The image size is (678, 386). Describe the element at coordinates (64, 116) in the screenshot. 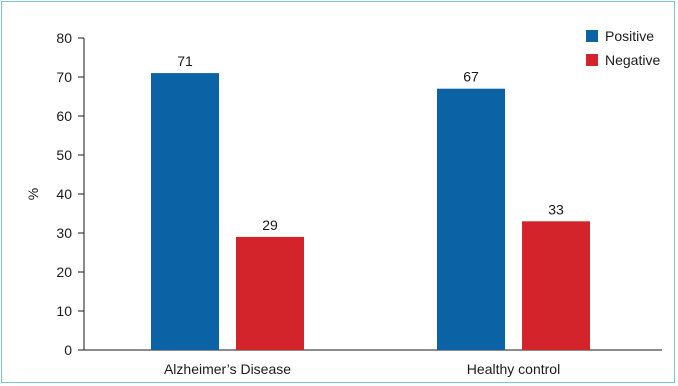

I see `y-tick-label: 60` at that location.